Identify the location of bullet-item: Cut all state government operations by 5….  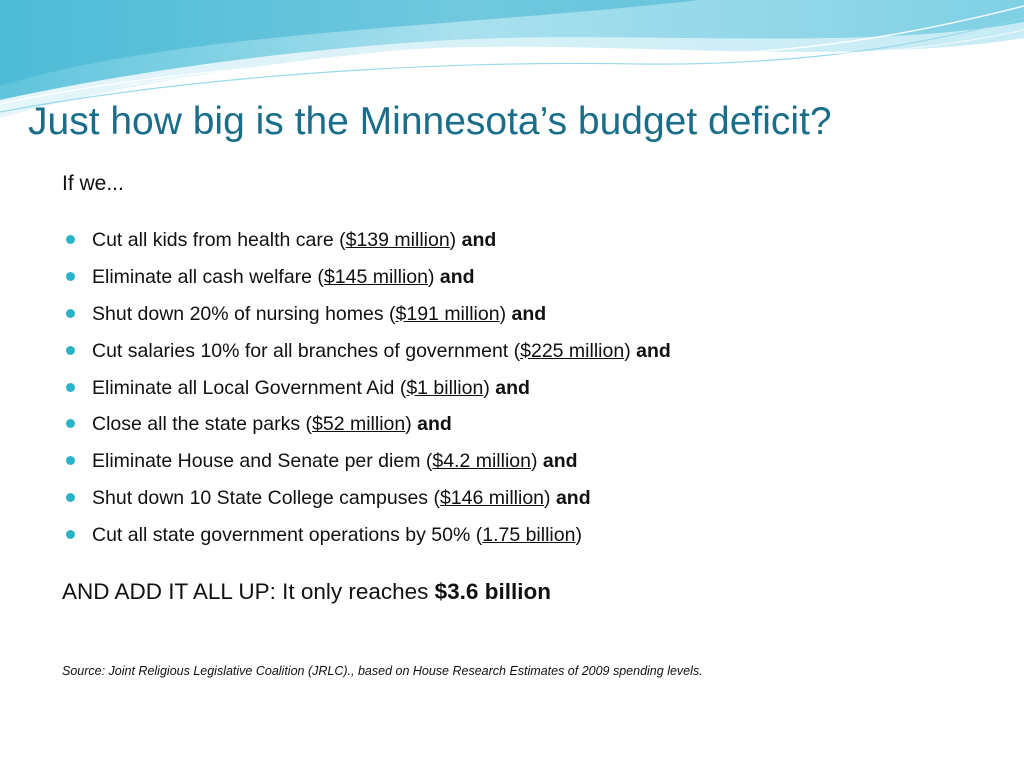
(512, 537).